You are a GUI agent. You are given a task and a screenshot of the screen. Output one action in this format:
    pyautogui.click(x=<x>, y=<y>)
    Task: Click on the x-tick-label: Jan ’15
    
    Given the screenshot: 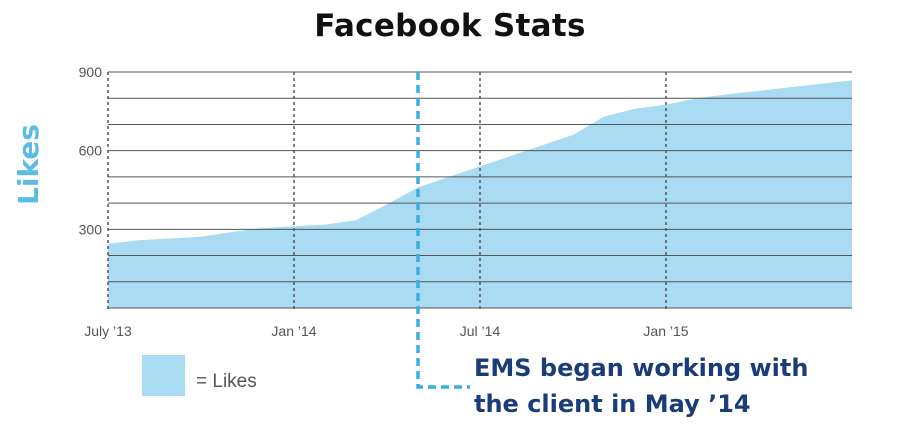 What is the action you would take?
    pyautogui.click(x=665, y=331)
    